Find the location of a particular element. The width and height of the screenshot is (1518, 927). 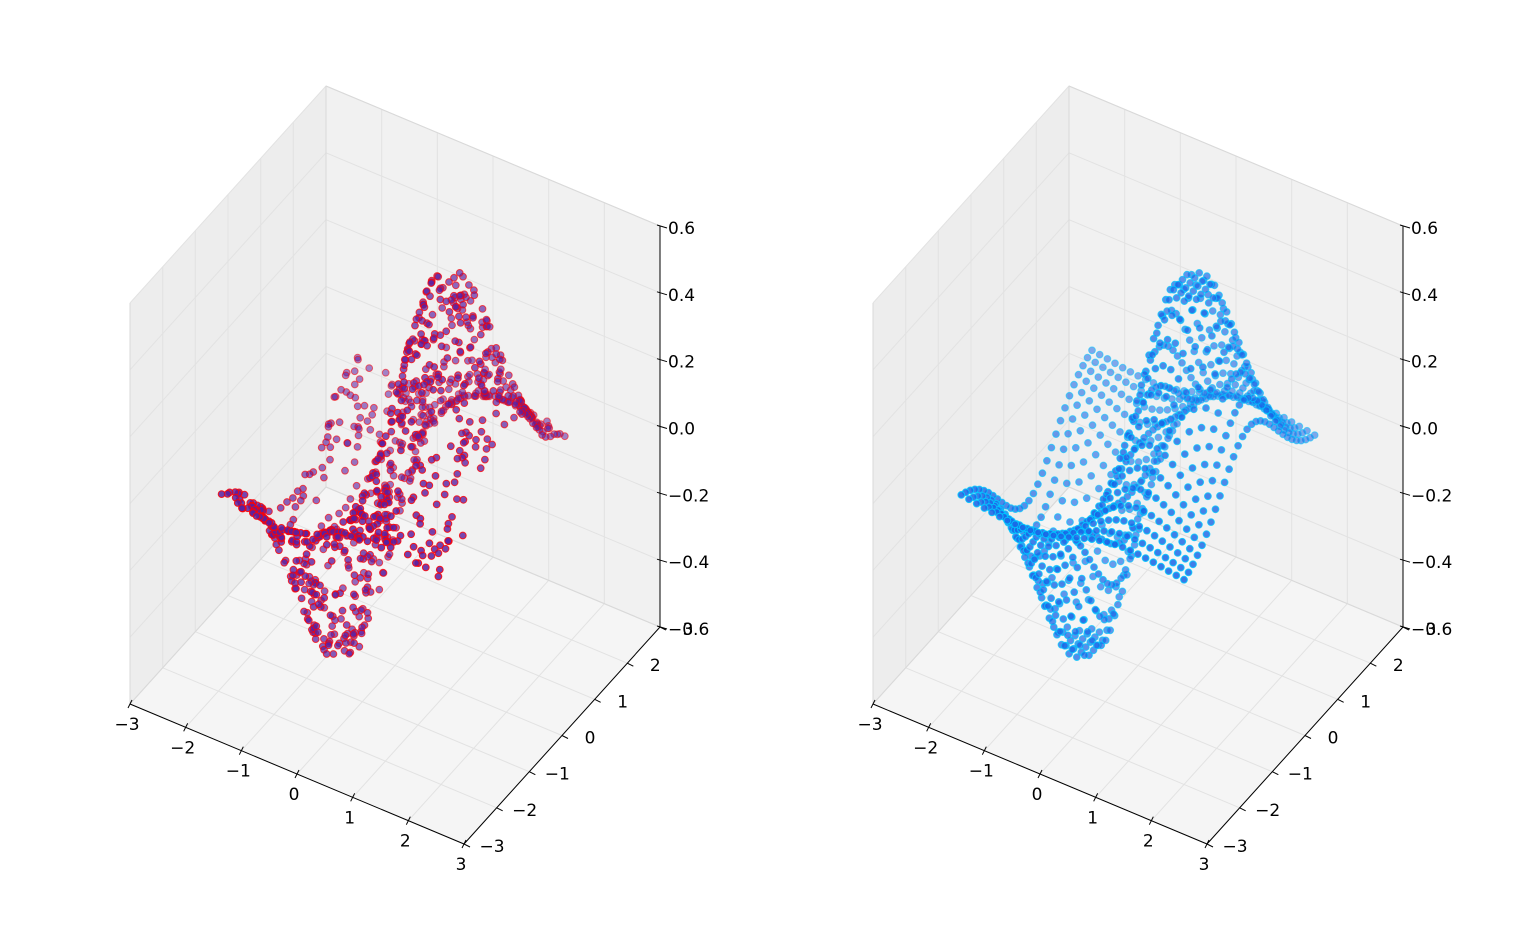

z-tick-label: −0.6 is located at coordinates (1431, 630).